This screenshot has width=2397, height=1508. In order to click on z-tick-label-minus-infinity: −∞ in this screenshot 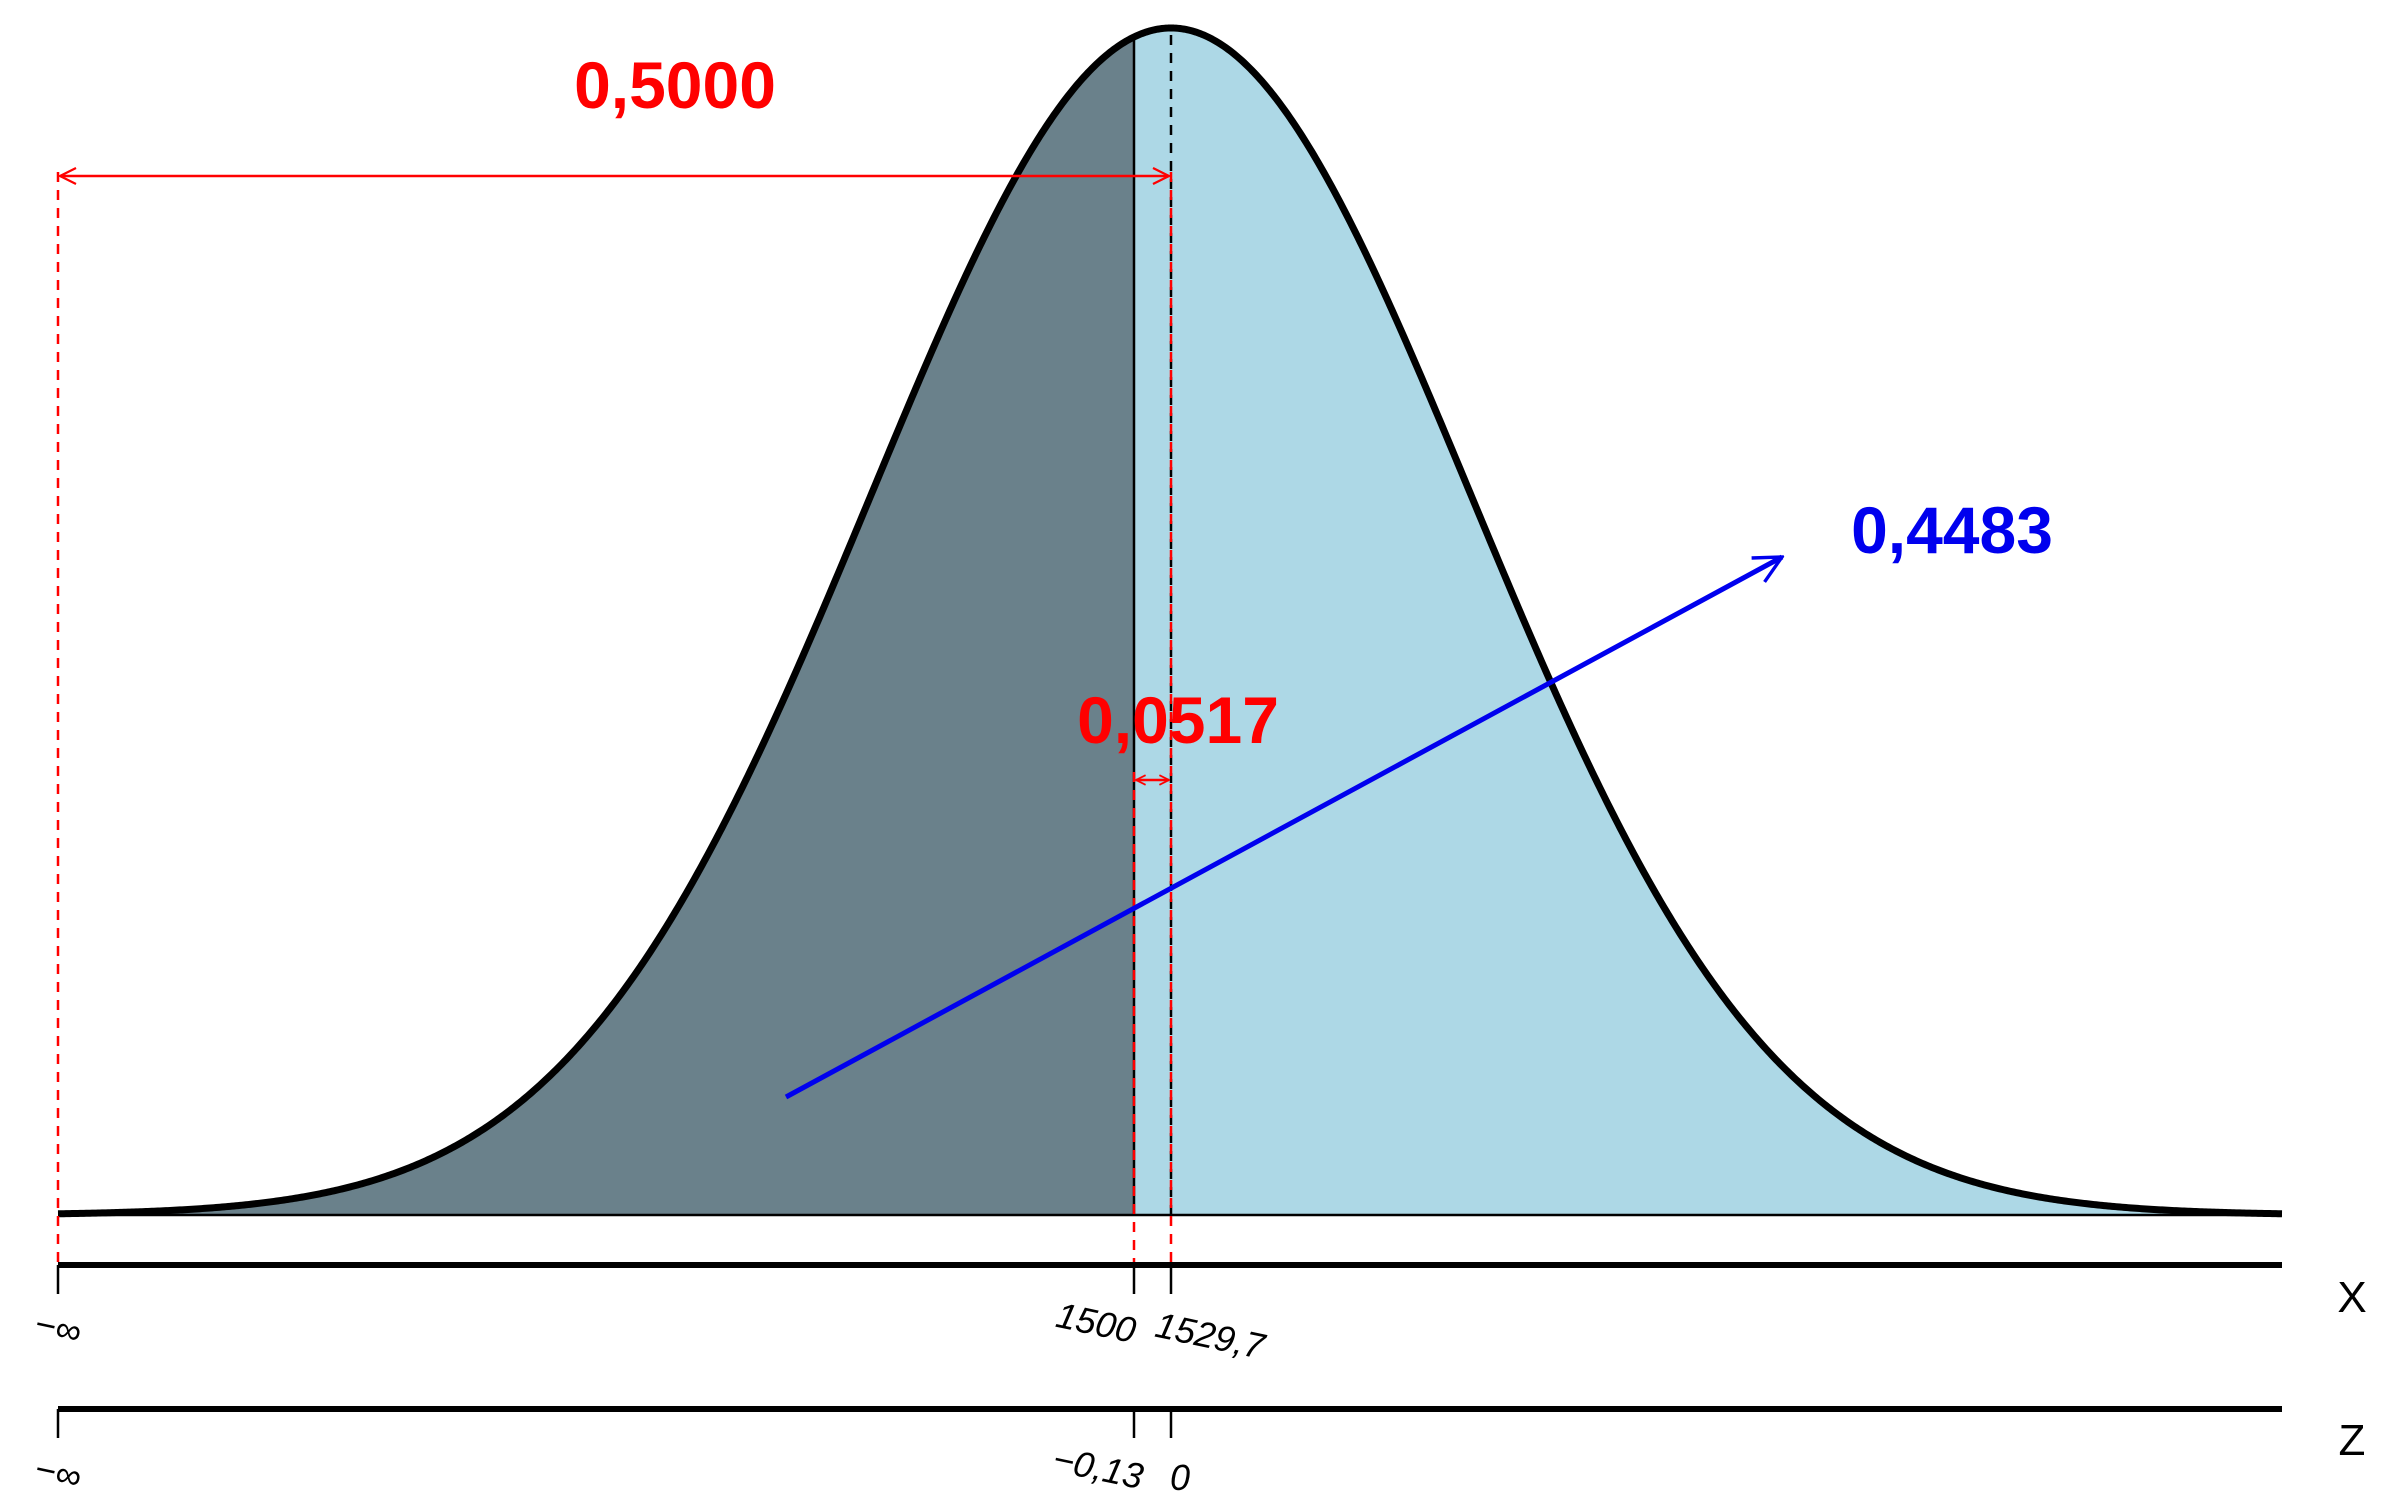, I will do `click(58, 1473)`.